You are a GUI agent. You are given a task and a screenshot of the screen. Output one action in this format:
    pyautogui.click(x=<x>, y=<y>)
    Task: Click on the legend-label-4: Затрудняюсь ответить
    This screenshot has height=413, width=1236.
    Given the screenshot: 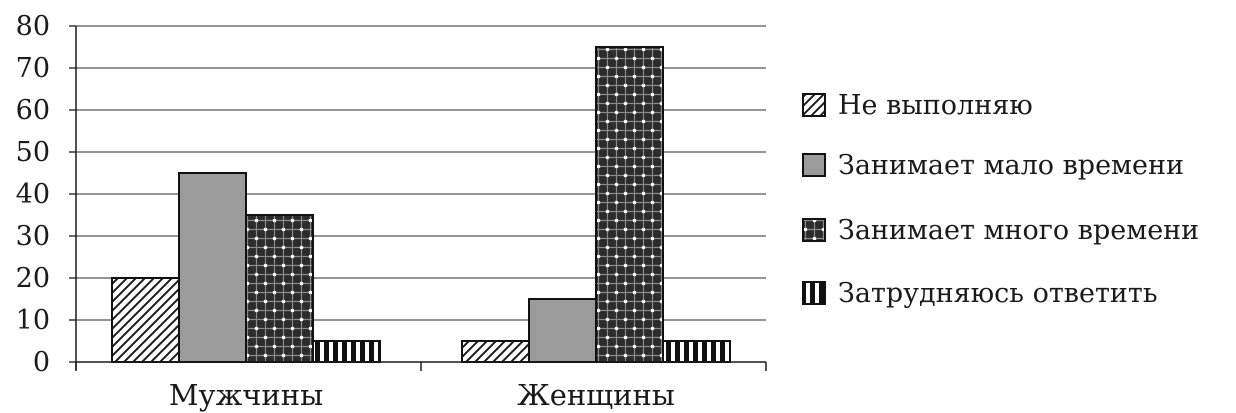 What is the action you would take?
    pyautogui.click(x=998, y=293)
    